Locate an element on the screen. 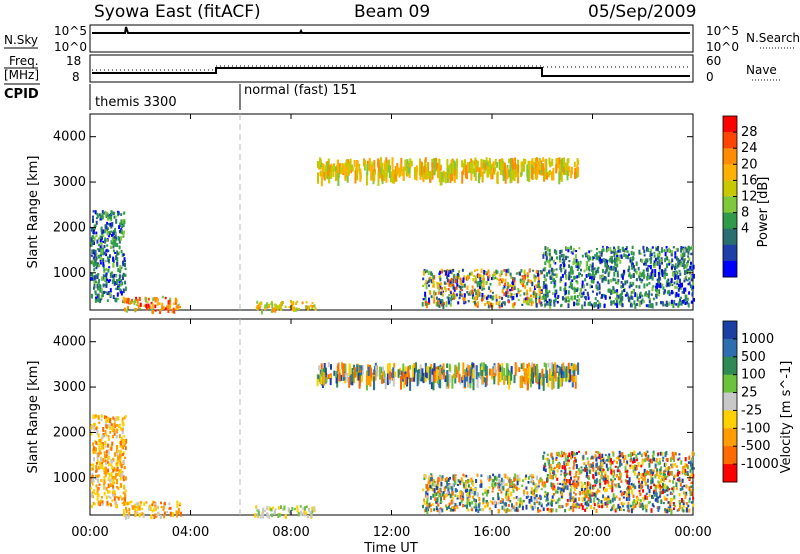 This screenshot has height=554, width=800. y-tick-label: 2000 is located at coordinates (69, 432).